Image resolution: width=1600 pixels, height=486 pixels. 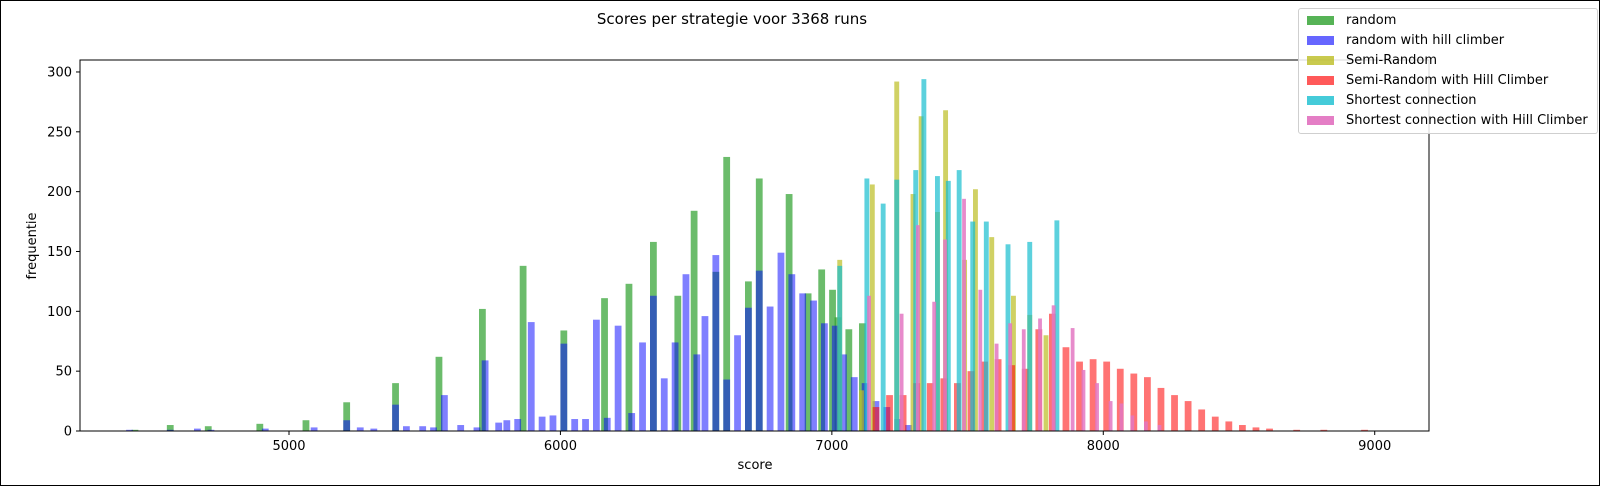 I want to click on legend-label-1: random with hill climber, so click(x=1425, y=40).